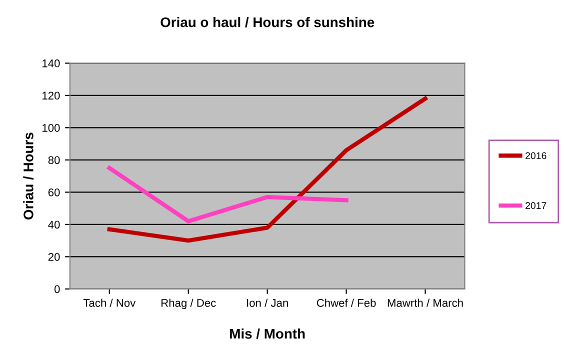 The image size is (564, 349). What do you see at coordinates (54, 256) in the screenshot?
I see `y-tick-label: 20` at bounding box center [54, 256].